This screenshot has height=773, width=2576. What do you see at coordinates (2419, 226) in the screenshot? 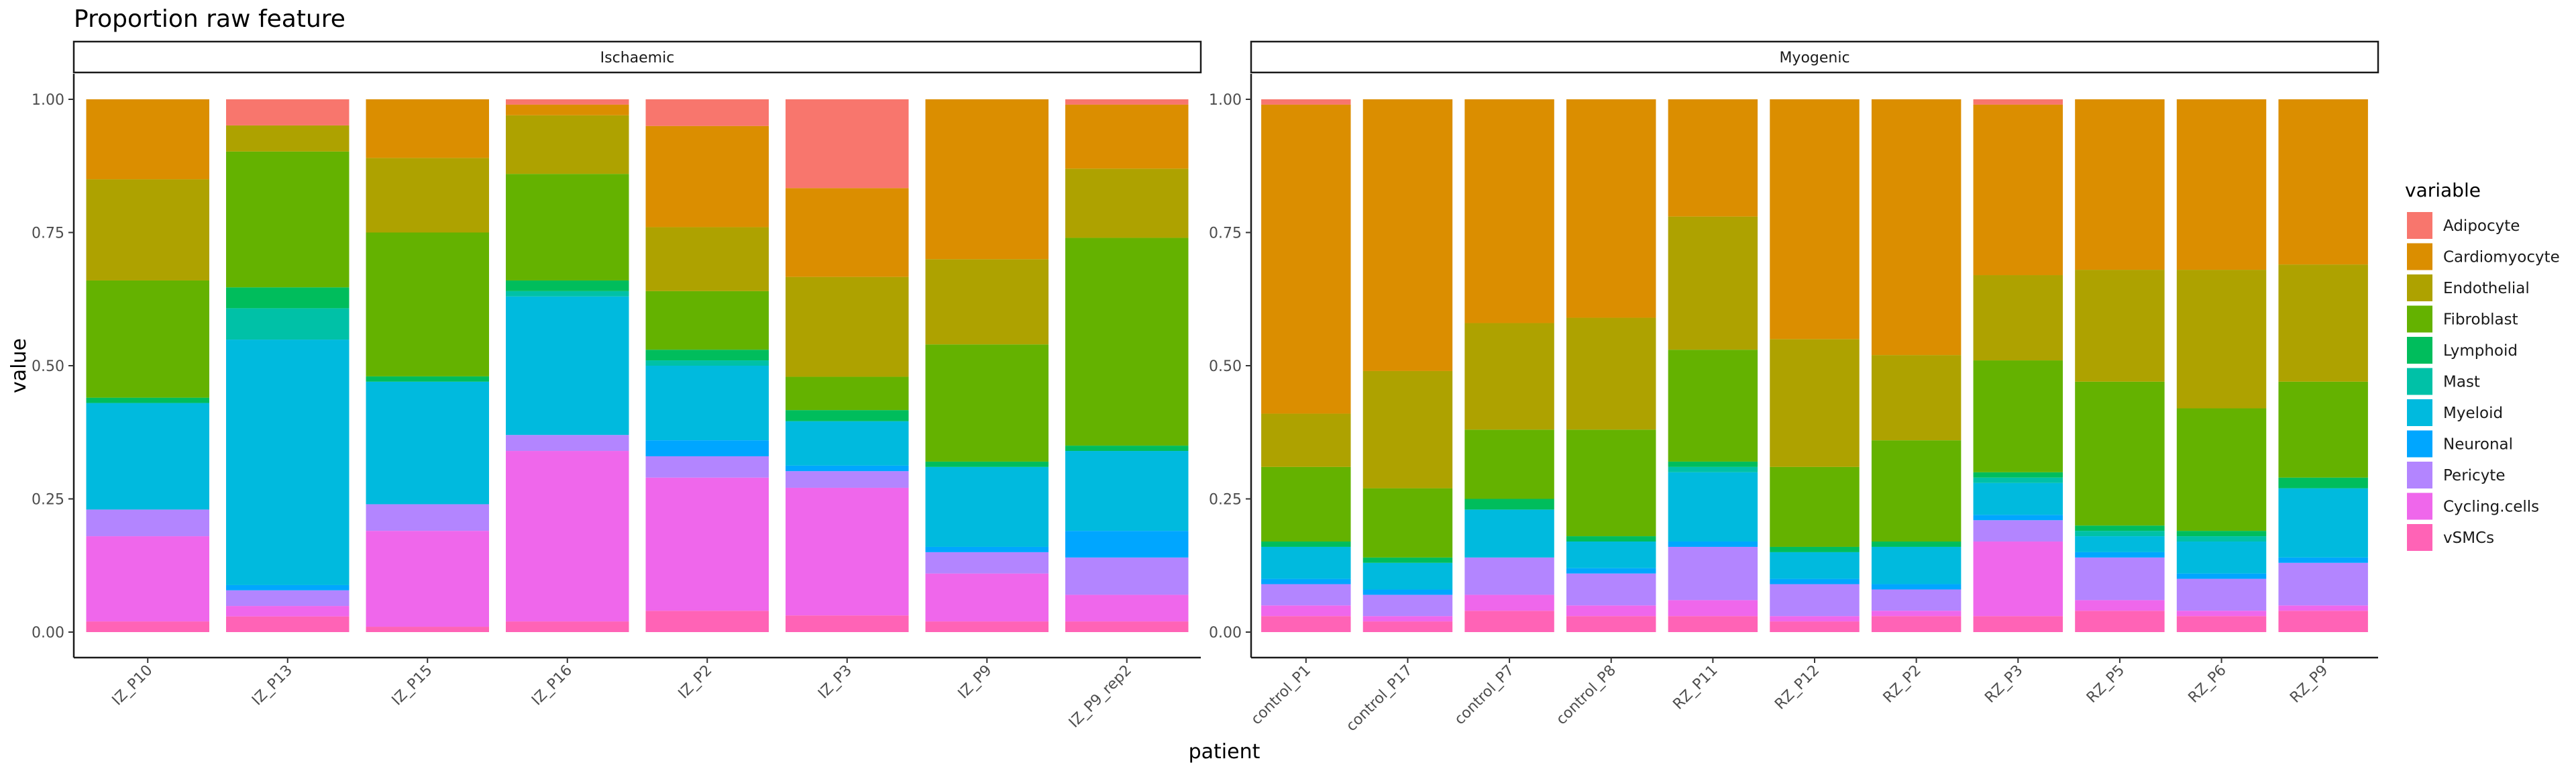
I see `legend-swatch-adipocyte` at bounding box center [2419, 226].